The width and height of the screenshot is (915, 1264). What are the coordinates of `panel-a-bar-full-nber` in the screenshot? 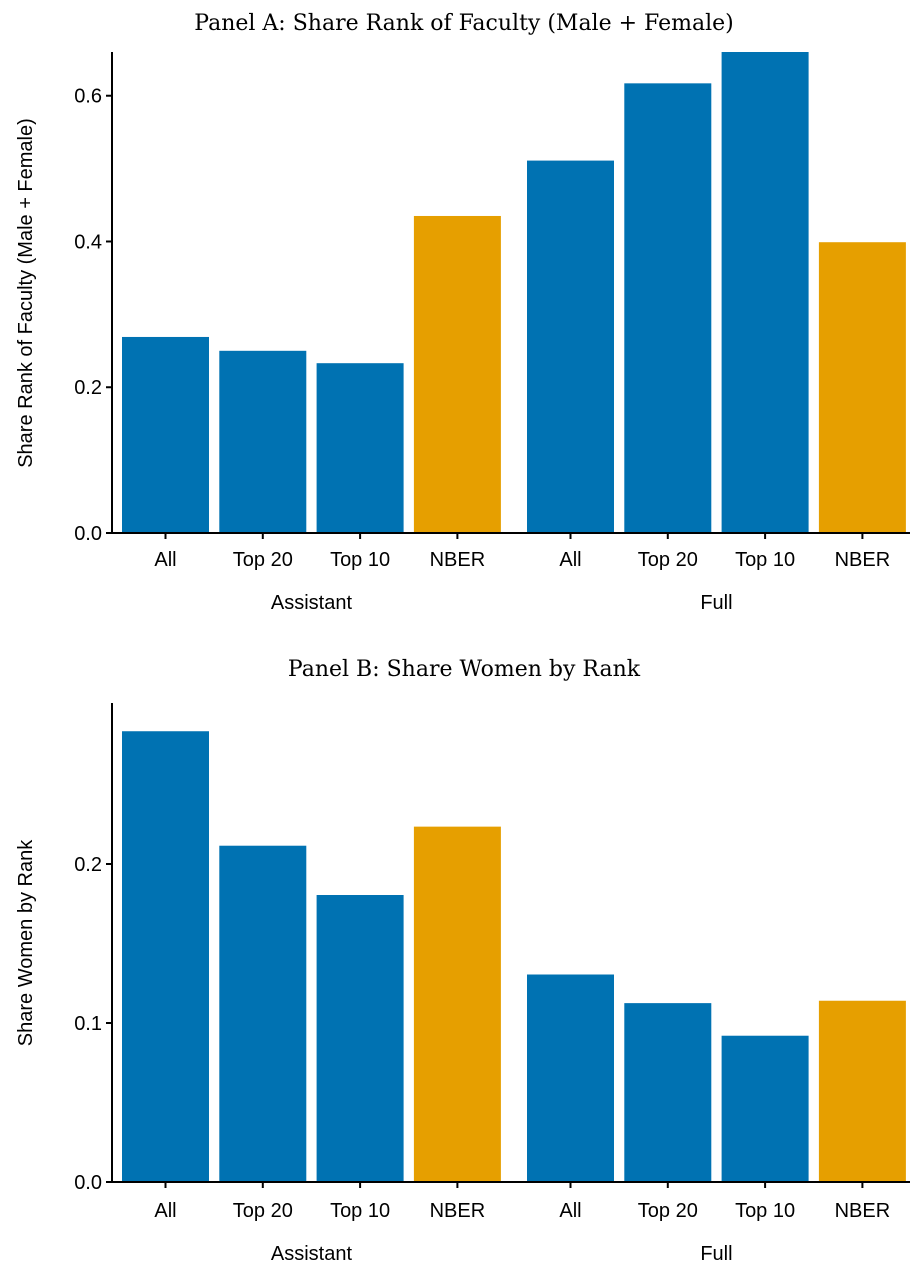 It's located at (862, 387).